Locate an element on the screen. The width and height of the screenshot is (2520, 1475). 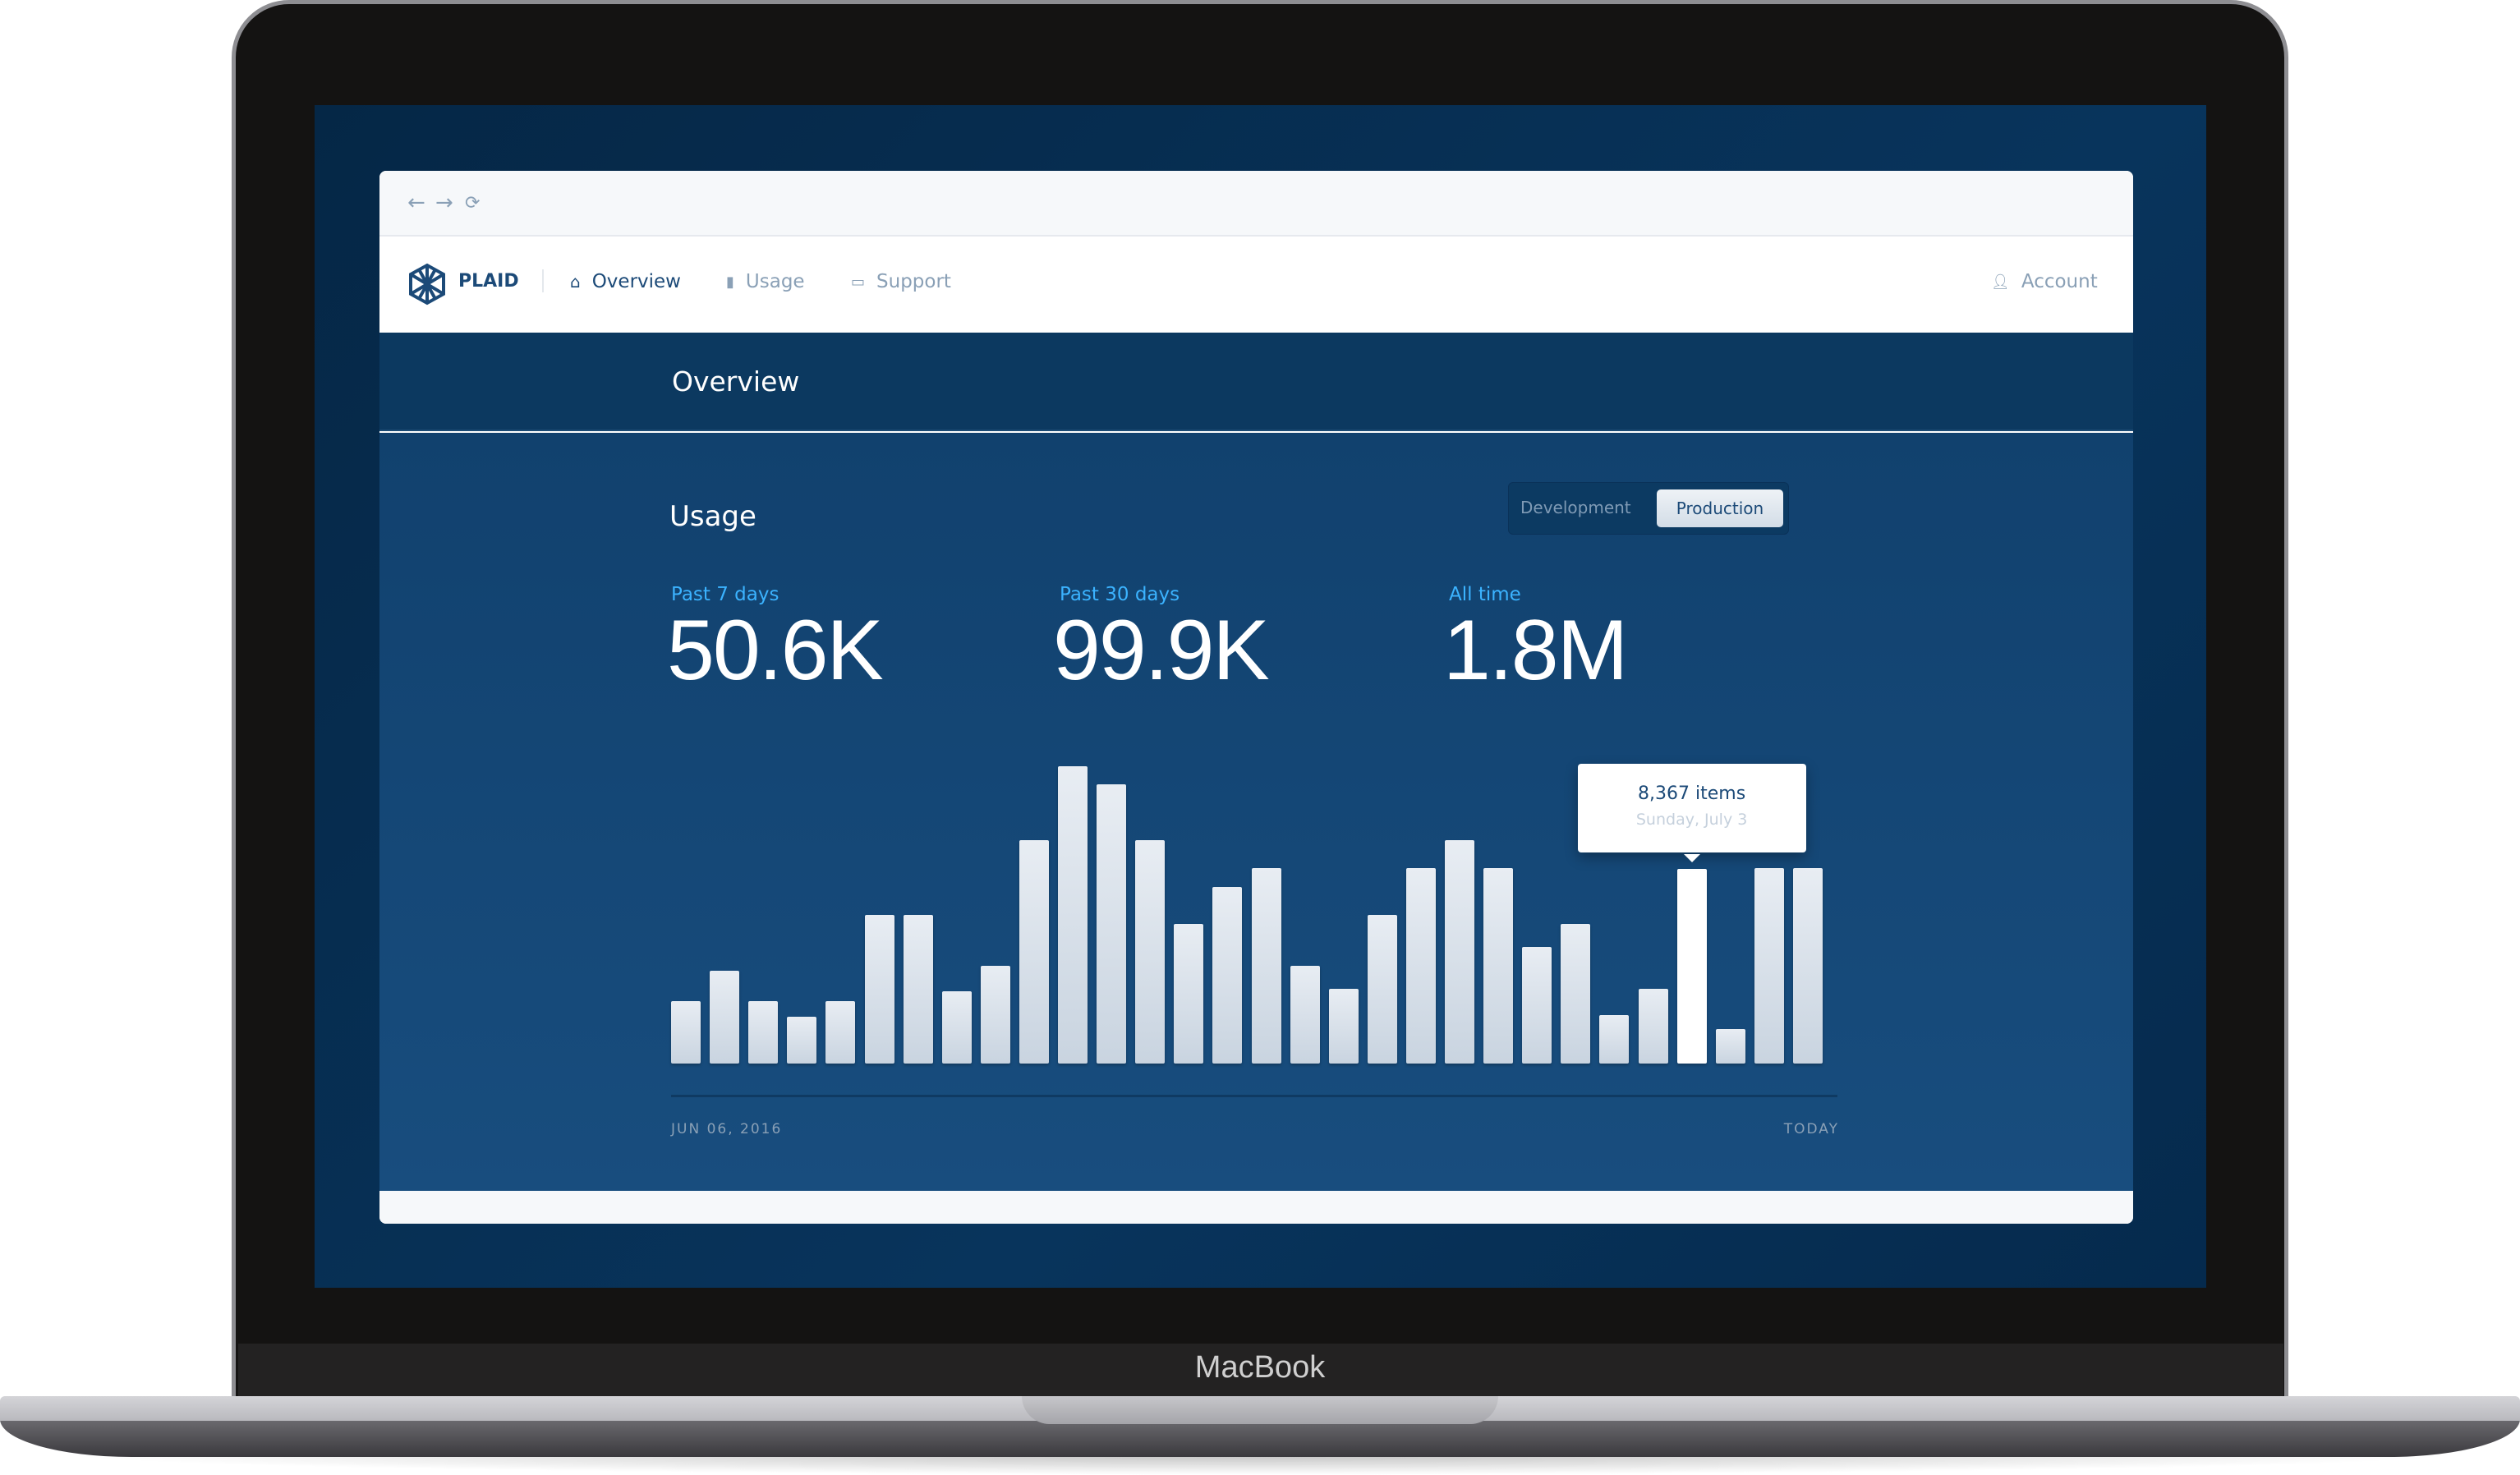
account-label: Account is located at coordinates (2059, 281).